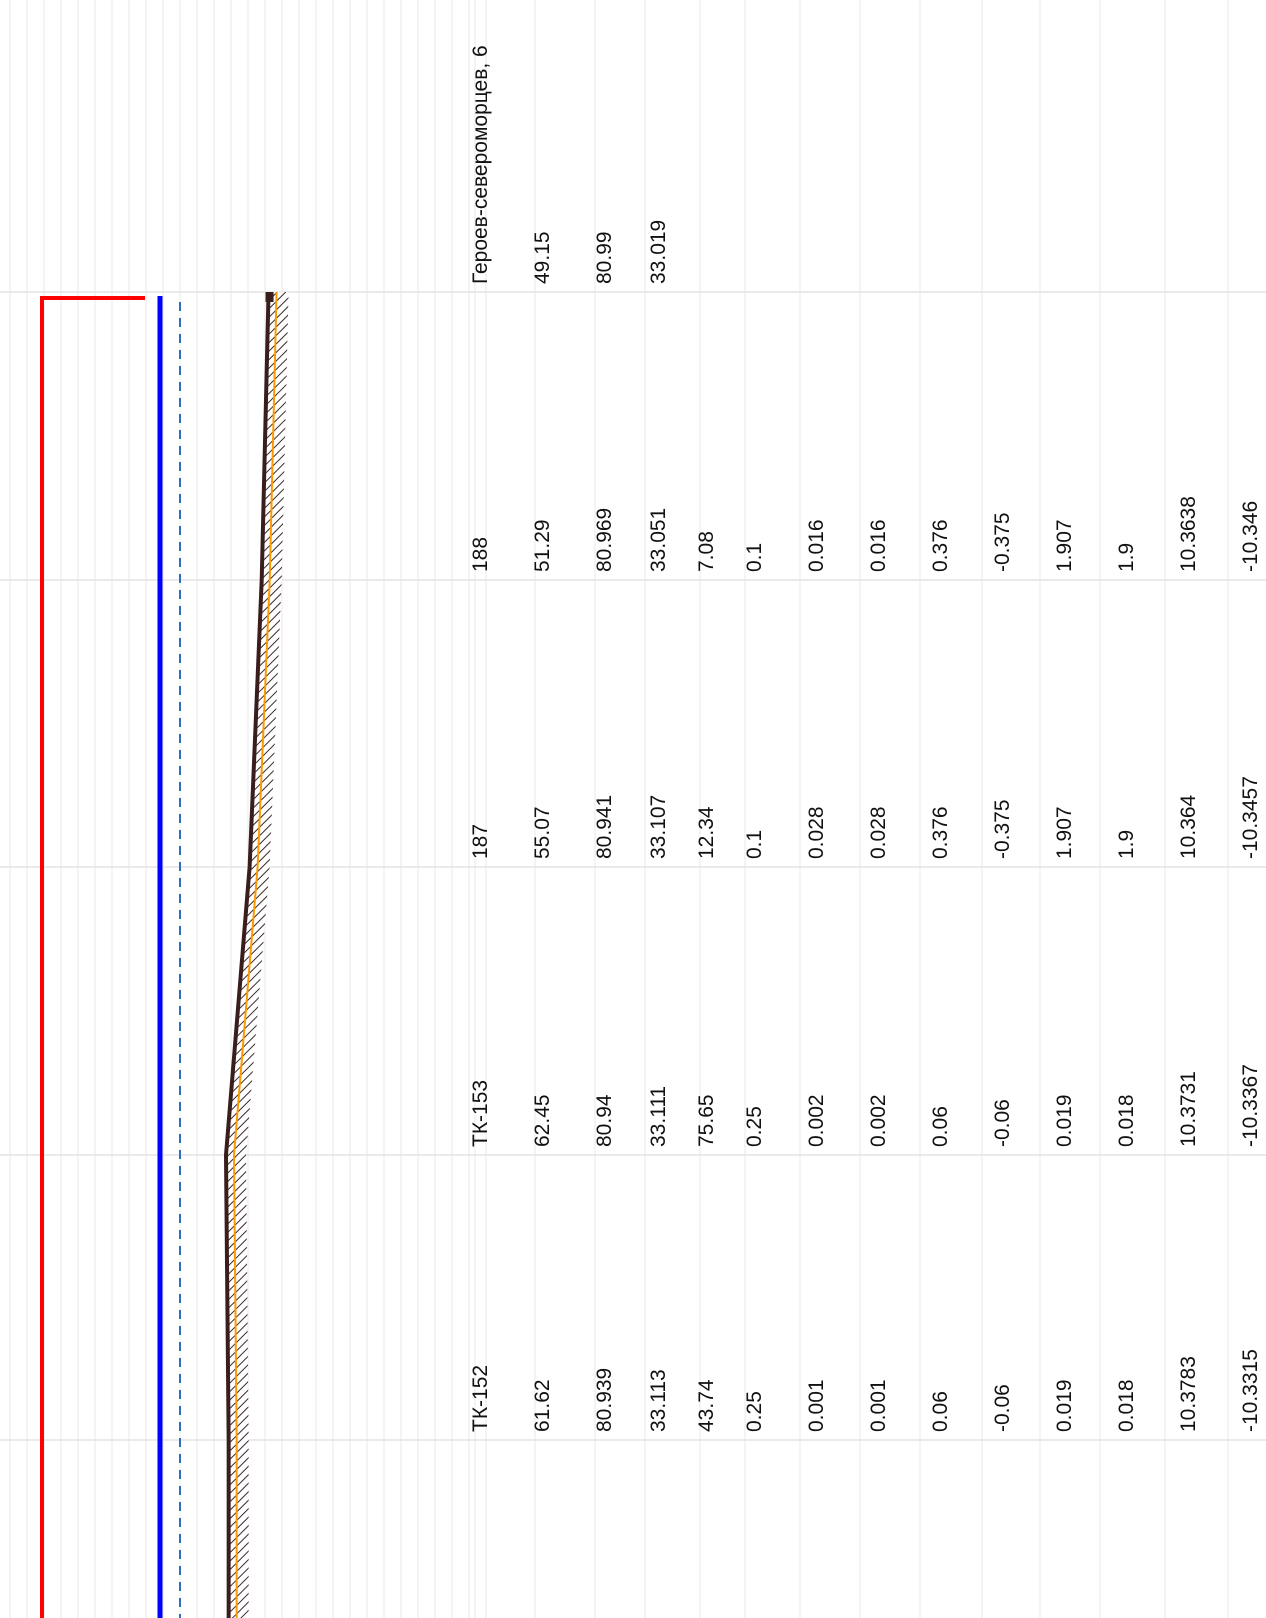 Image resolution: width=1266 pixels, height=1618 pixels. What do you see at coordinates (1250, 536) in the screenshot?
I see `table-cell: -10.346` at bounding box center [1250, 536].